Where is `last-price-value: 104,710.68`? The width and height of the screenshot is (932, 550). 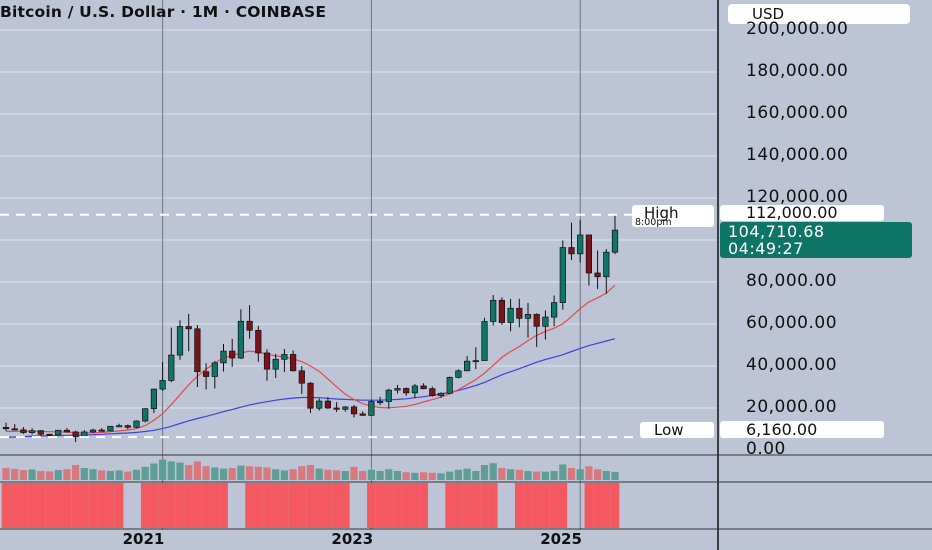 last-price-value: 104,710.68 is located at coordinates (776, 231).